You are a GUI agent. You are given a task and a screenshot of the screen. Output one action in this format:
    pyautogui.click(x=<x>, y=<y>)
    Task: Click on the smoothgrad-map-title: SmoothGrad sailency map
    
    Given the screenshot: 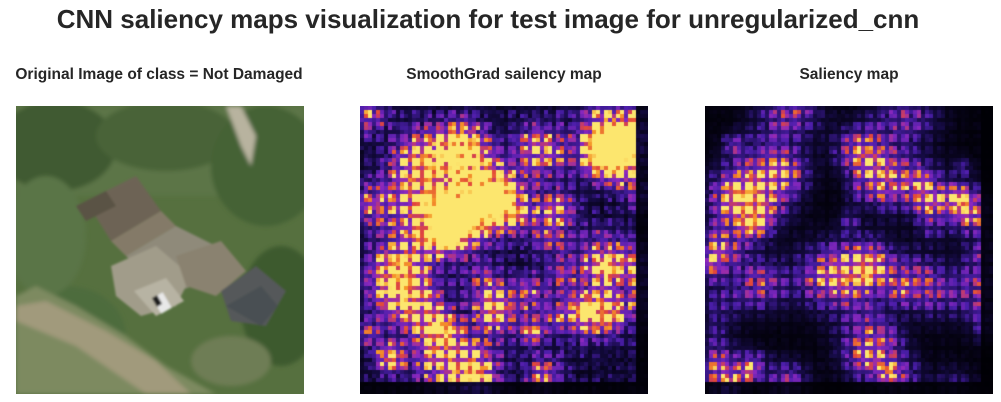 What is the action you would take?
    pyautogui.click(x=504, y=74)
    